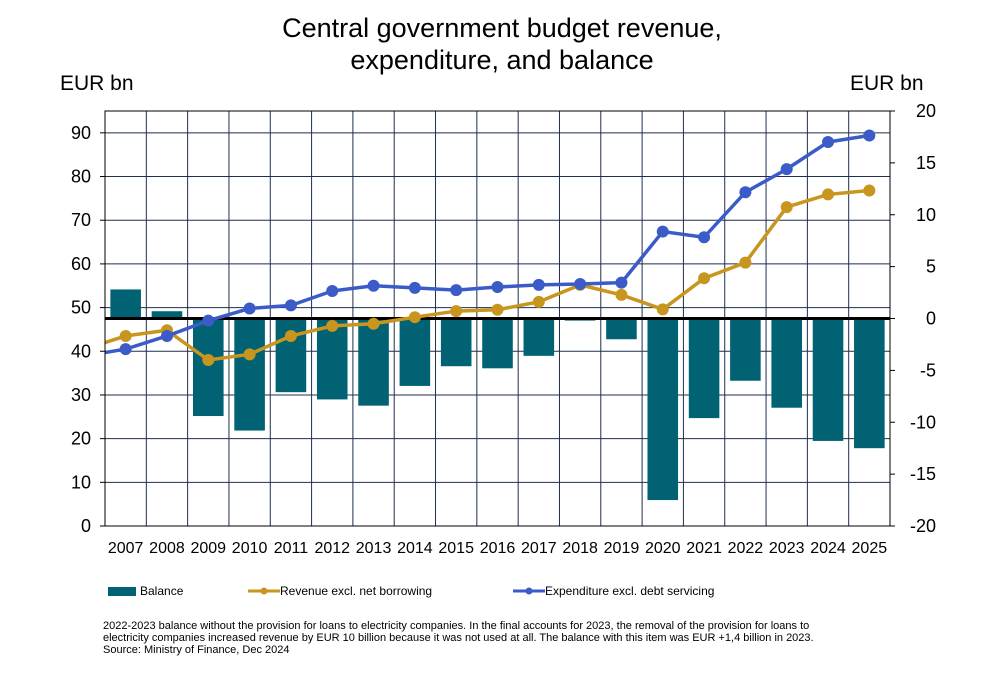 This screenshot has width=1004, height=674. What do you see at coordinates (745, 262) in the screenshot?
I see `revenue-point-2022` at bounding box center [745, 262].